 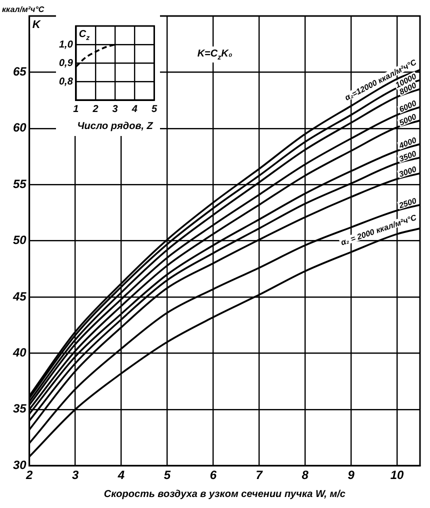 What do you see at coordinates (213, 475) in the screenshot?
I see `x-tick-label: 6` at bounding box center [213, 475].